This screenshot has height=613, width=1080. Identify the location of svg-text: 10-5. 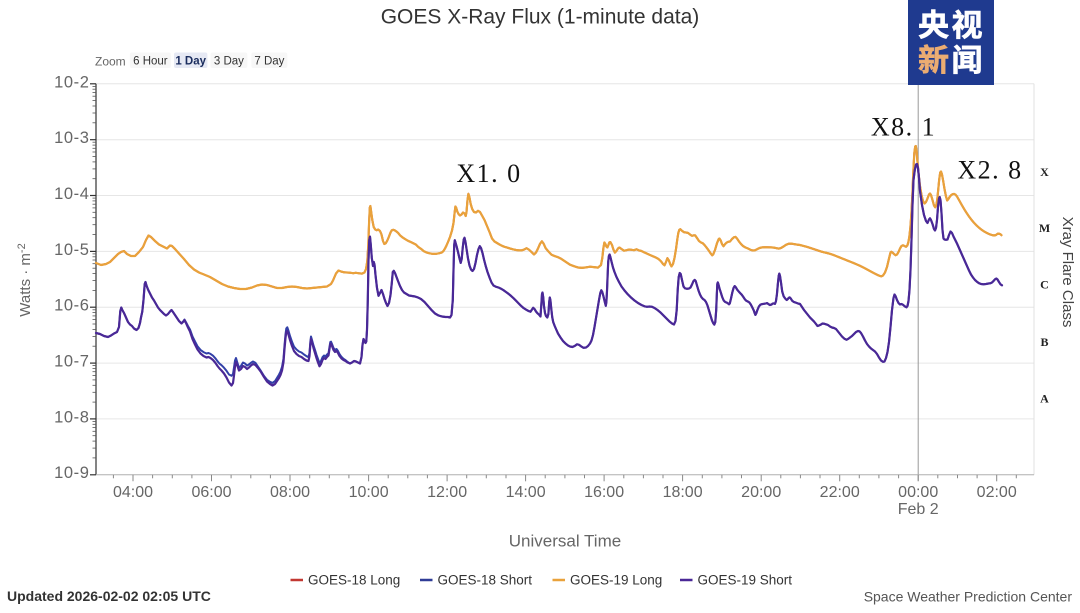
(71, 250).